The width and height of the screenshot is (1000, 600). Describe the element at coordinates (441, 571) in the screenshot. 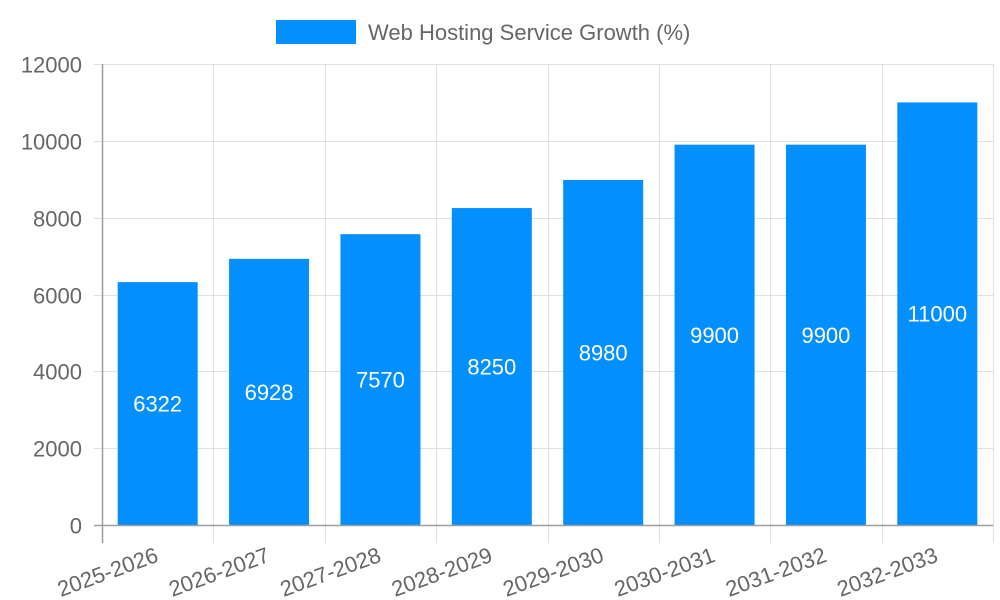

I see `x-tick-label: 2028-2029` at that location.